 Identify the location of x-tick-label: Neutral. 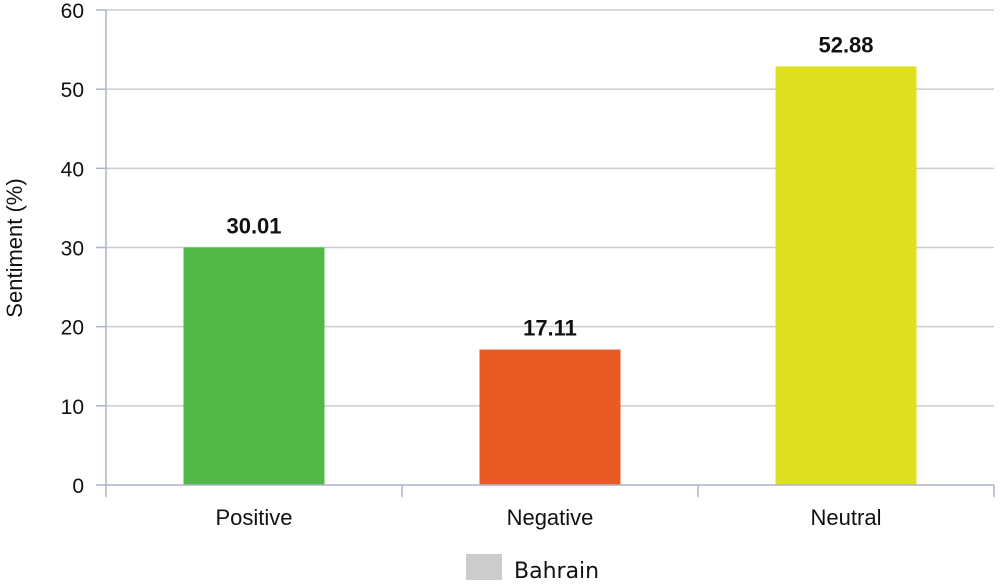
(846, 517).